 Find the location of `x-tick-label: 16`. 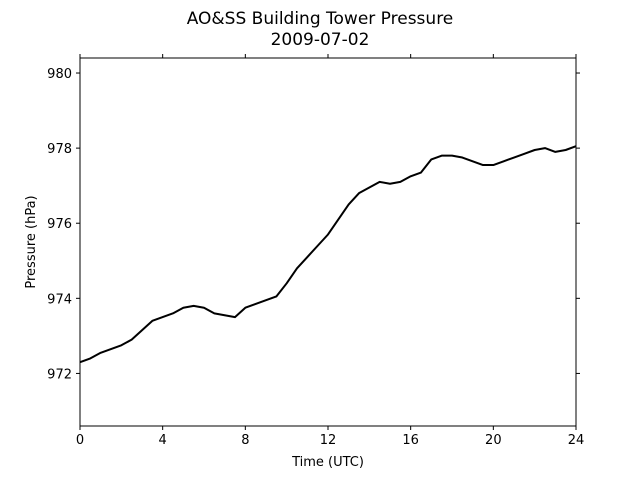

x-tick-label: 16 is located at coordinates (410, 440).